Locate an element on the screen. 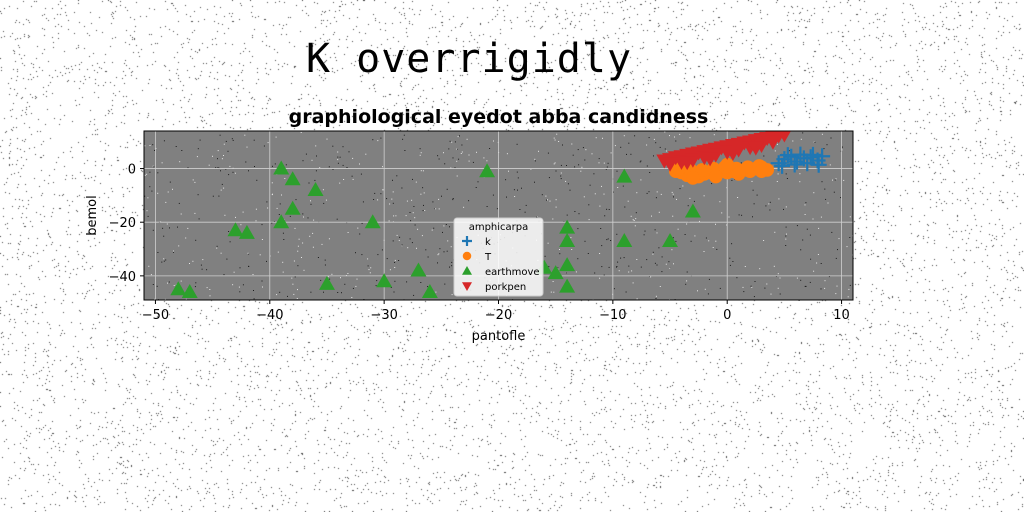 Image resolution: width=1024 pixels, height=512 pixels. y-tick-label: −20 is located at coordinates (122, 223).